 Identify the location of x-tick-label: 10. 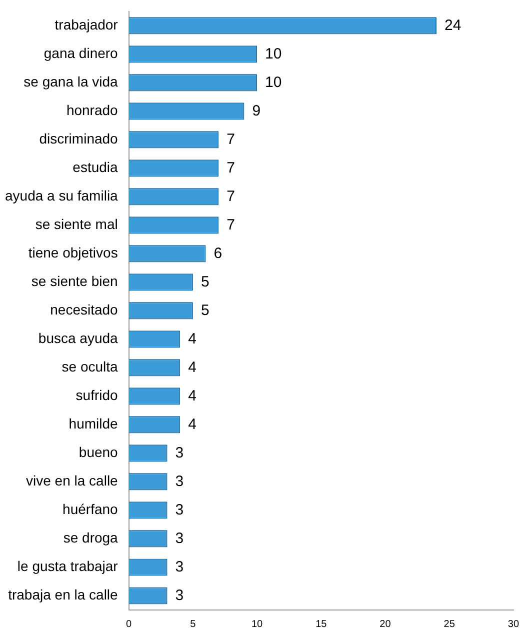
(257, 624).